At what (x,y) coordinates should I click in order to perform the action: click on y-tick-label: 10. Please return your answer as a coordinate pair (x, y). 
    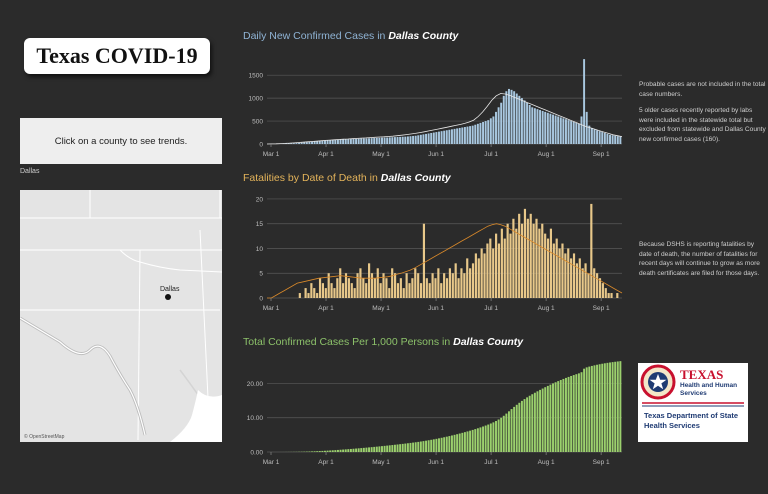
    Looking at the image, I should click on (260, 249).